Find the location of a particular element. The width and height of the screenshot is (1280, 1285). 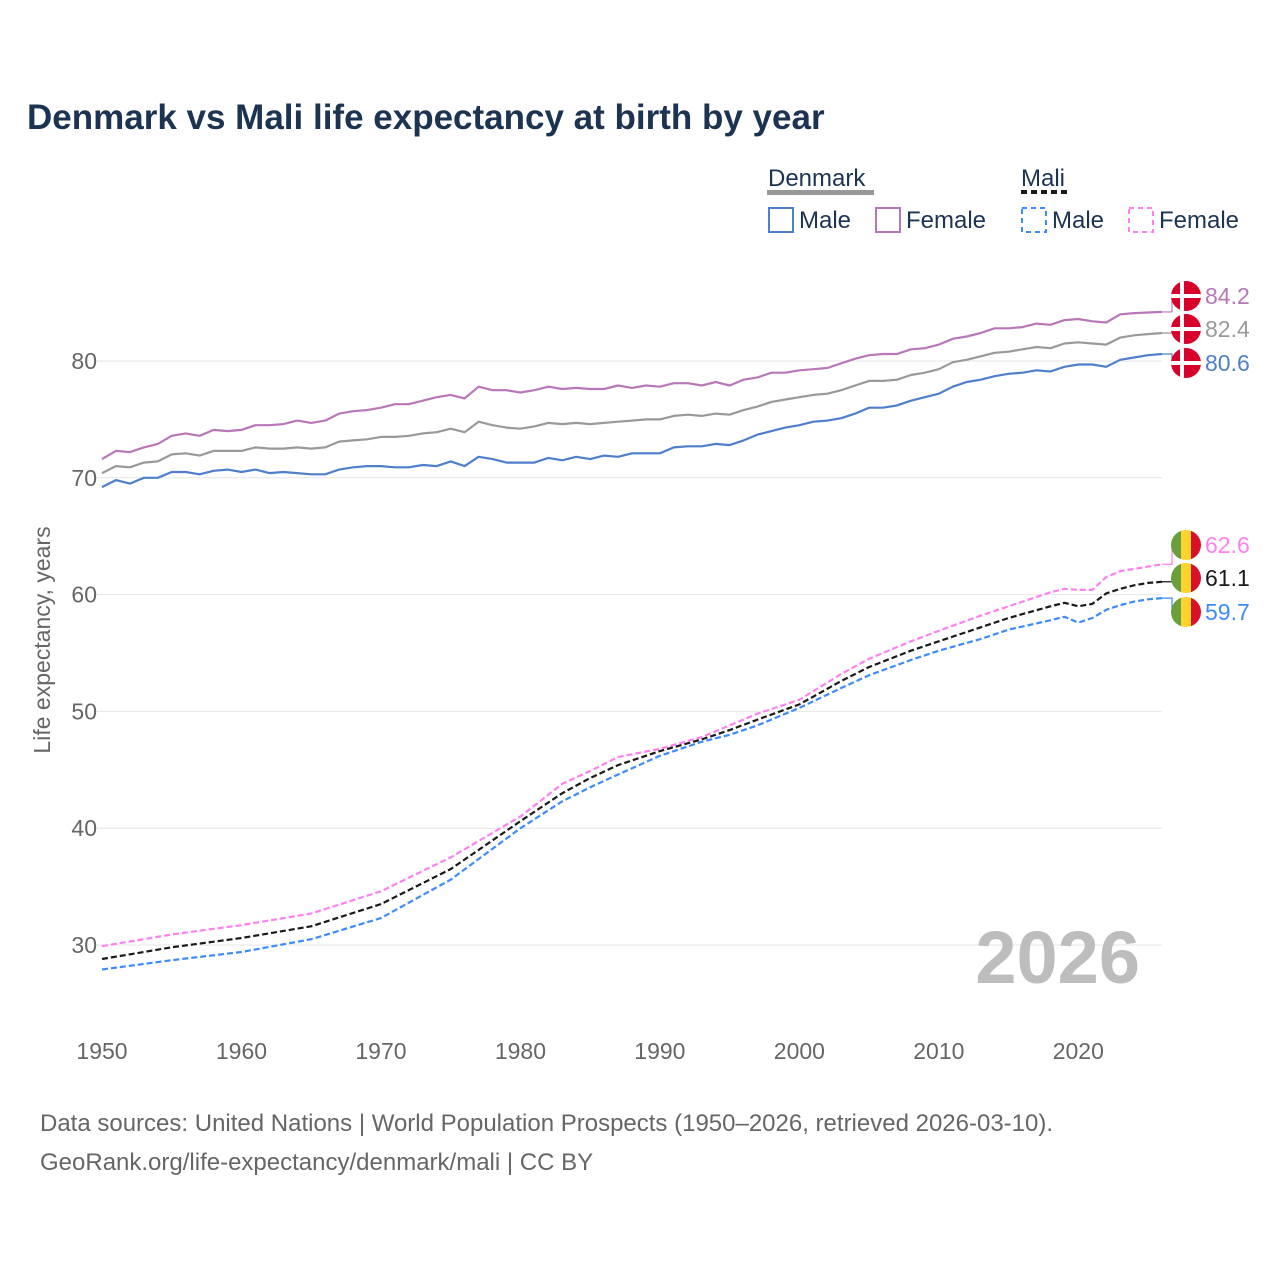

y-tick-label: 60 is located at coordinates (84, 595).